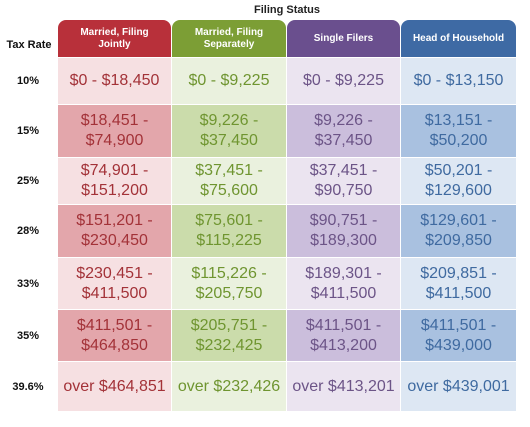 The image size is (530, 427). Describe the element at coordinates (229, 231) in the screenshot. I see `bracket-cell-married-separately: $75,601 - $115,225` at that location.